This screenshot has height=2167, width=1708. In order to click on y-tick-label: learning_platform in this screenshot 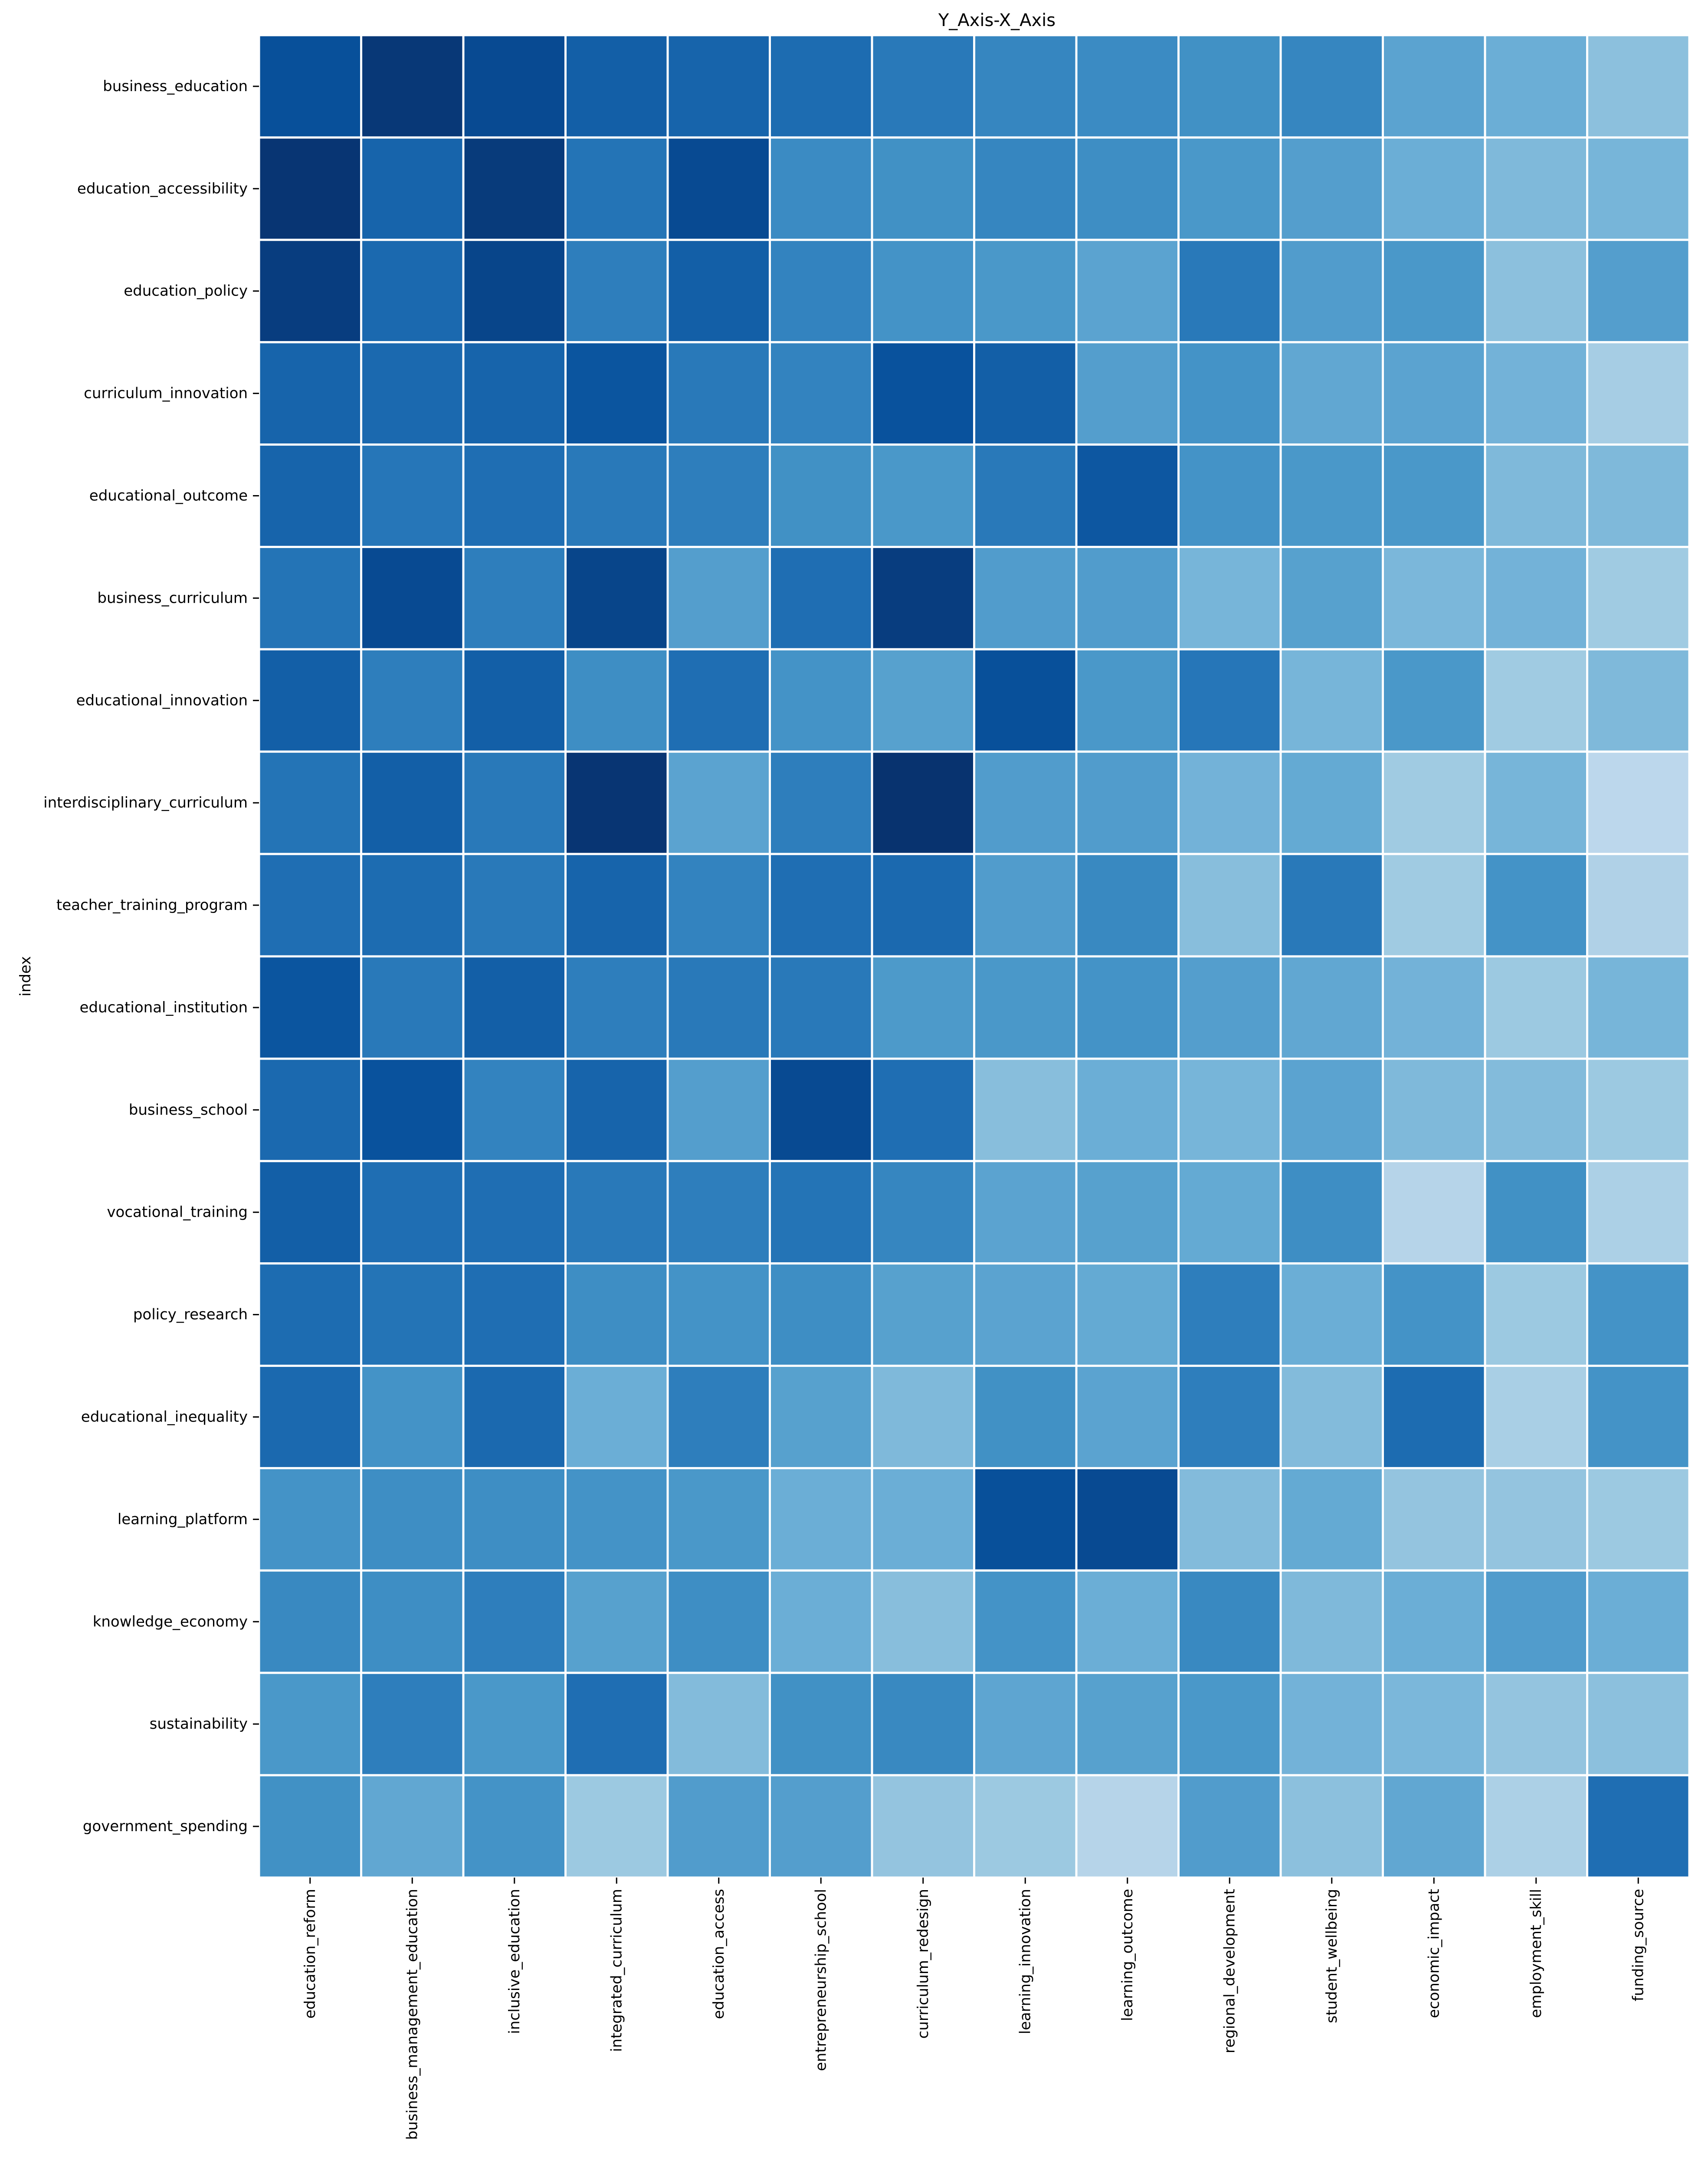, I will do `click(183, 1519)`.